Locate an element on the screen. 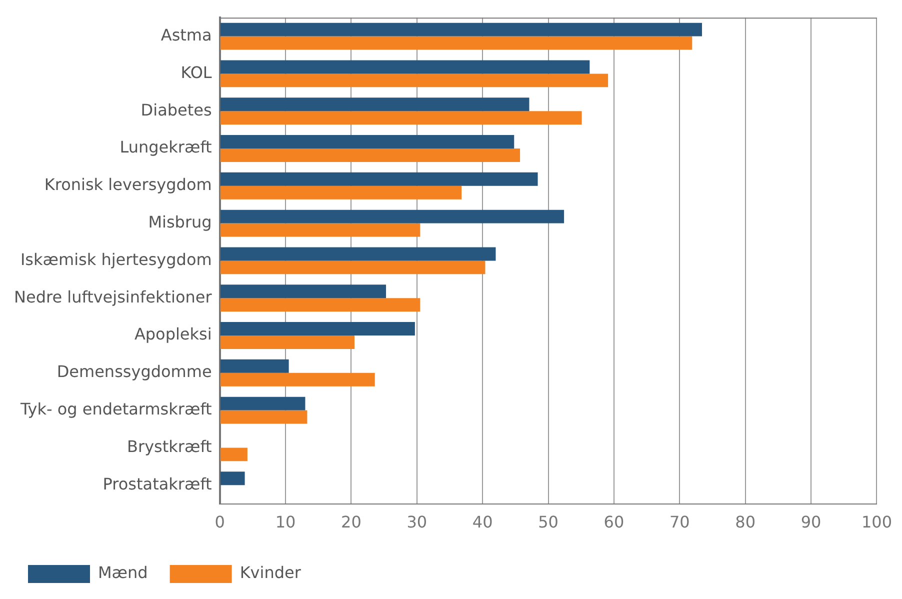 This screenshot has width=902, height=599. x-tick-label: 50 is located at coordinates (548, 522).